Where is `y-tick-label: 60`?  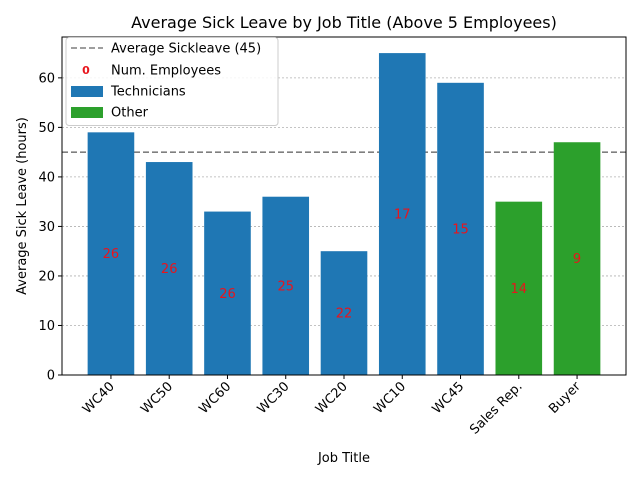 y-tick-label: 60 is located at coordinates (46, 78).